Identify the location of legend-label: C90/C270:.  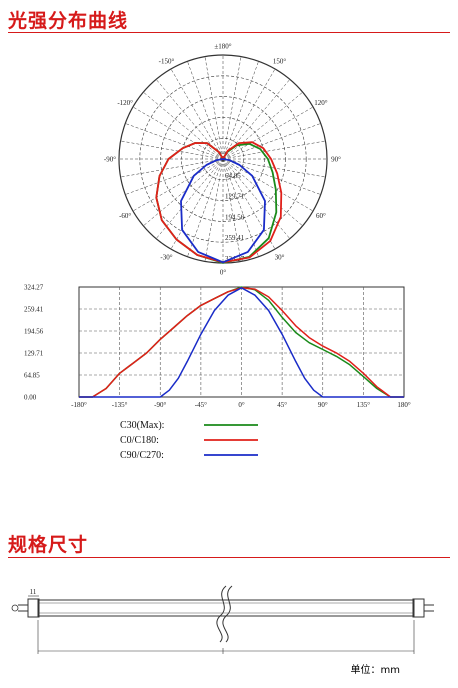
(142, 455).